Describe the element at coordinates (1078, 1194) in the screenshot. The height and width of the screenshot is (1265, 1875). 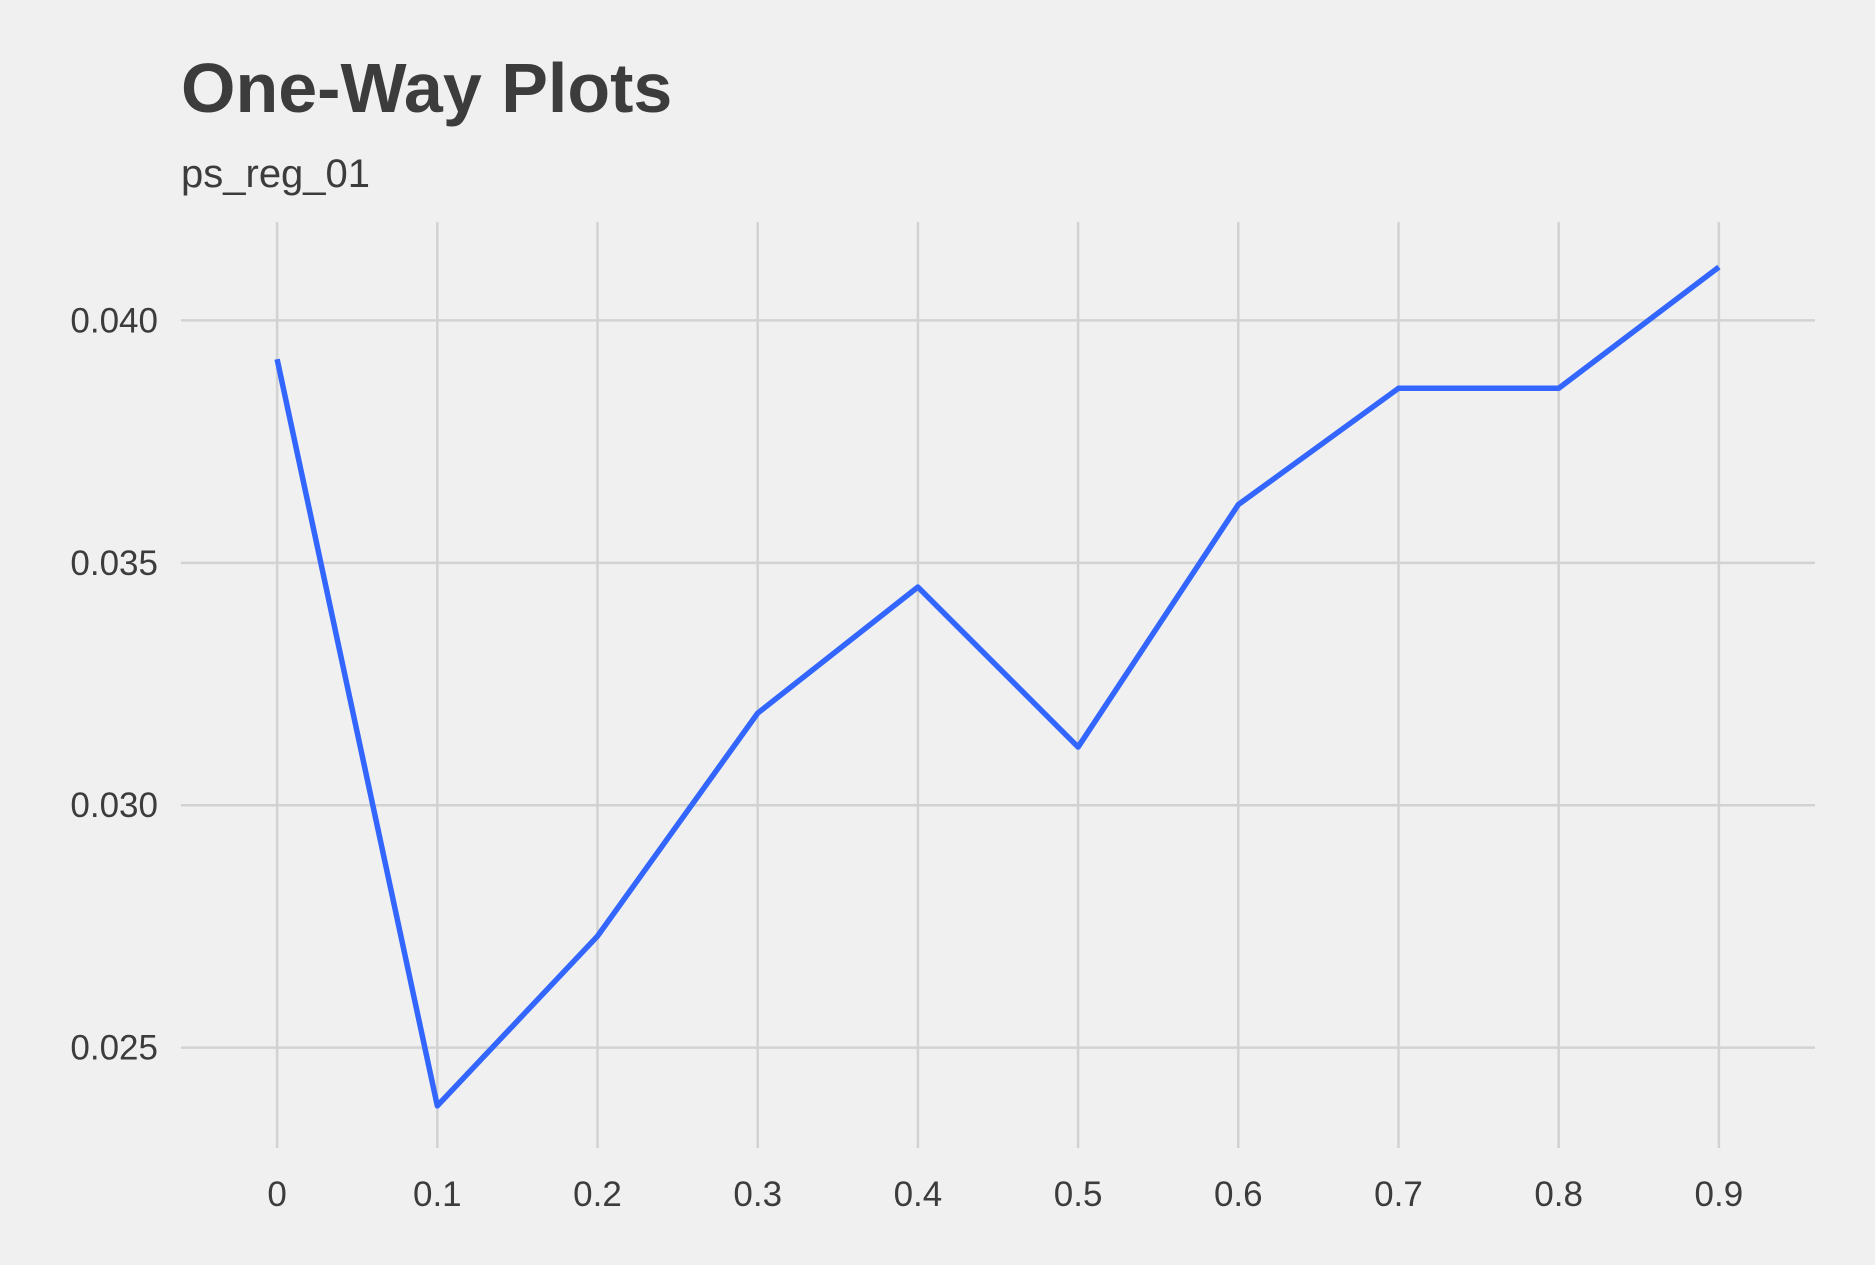
I see `x-tick-label: 0.5` at that location.